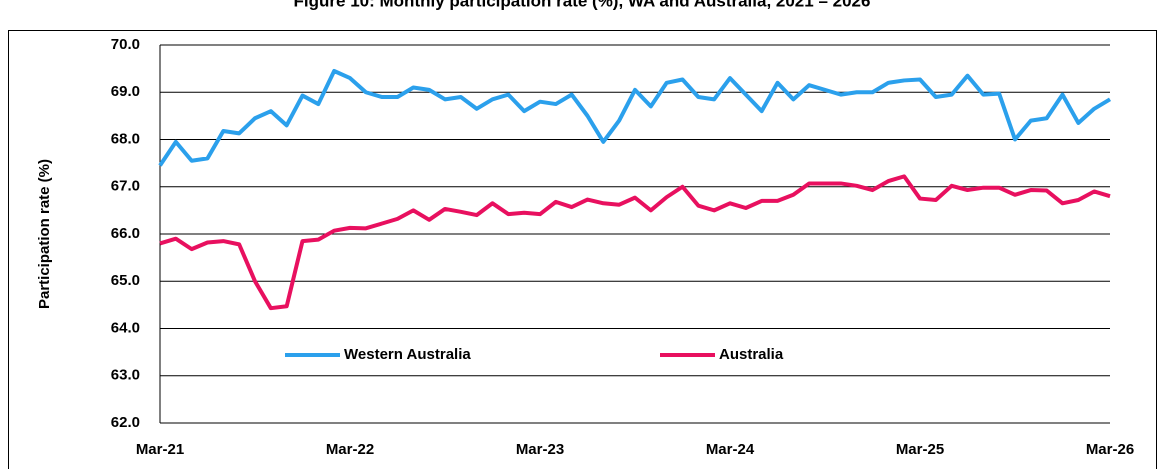 The width and height of the screenshot is (1165, 469). What do you see at coordinates (160, 449) in the screenshot?
I see `x-tick-label: Mar-21` at bounding box center [160, 449].